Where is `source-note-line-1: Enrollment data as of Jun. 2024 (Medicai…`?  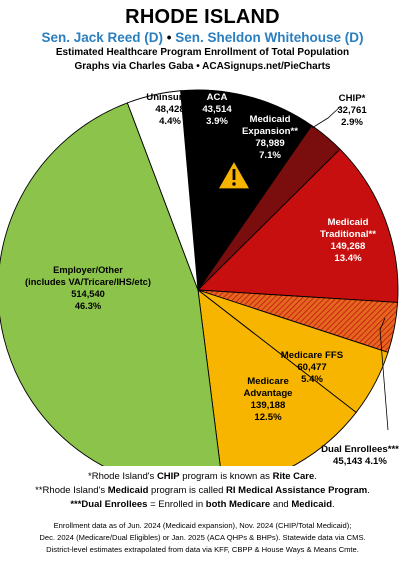 source-note-line-1: Enrollment data as of Jun. 2024 (Medicai… is located at coordinates (202, 525).